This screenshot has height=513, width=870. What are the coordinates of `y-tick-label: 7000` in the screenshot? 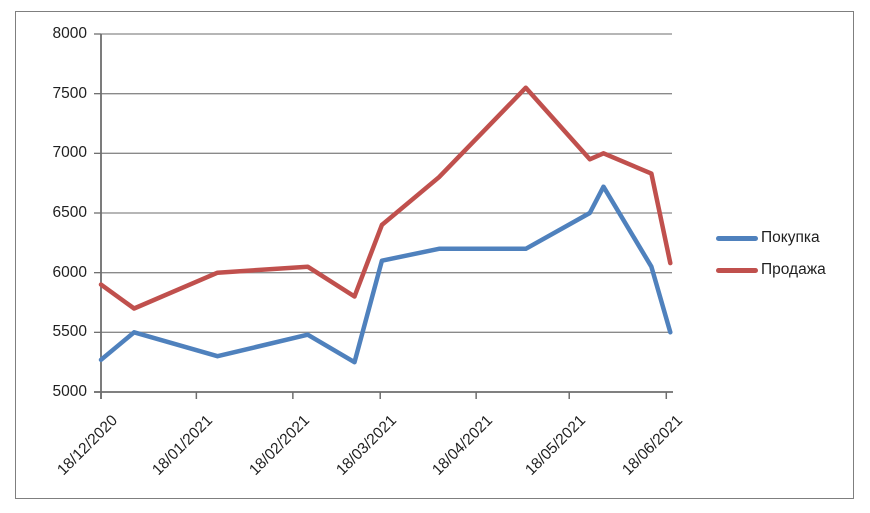 It's located at (69, 153).